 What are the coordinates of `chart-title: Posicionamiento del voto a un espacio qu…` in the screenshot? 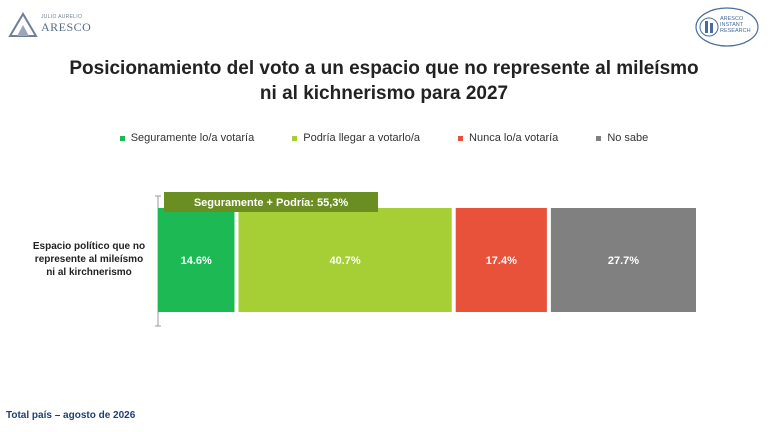 It's located at (384, 81).